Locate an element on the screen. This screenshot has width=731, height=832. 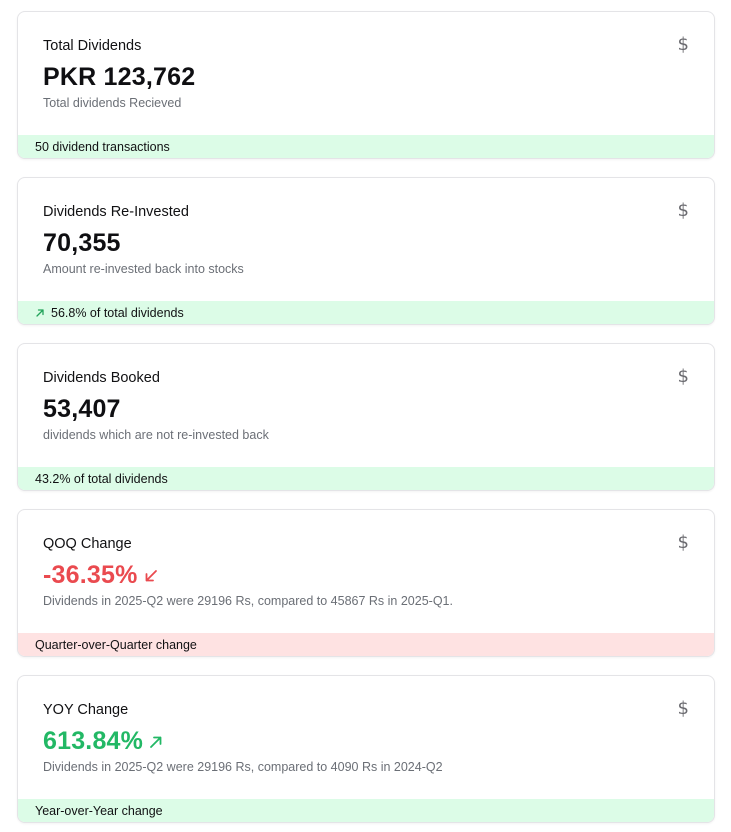
card-value: 70,355 is located at coordinates (82, 243).